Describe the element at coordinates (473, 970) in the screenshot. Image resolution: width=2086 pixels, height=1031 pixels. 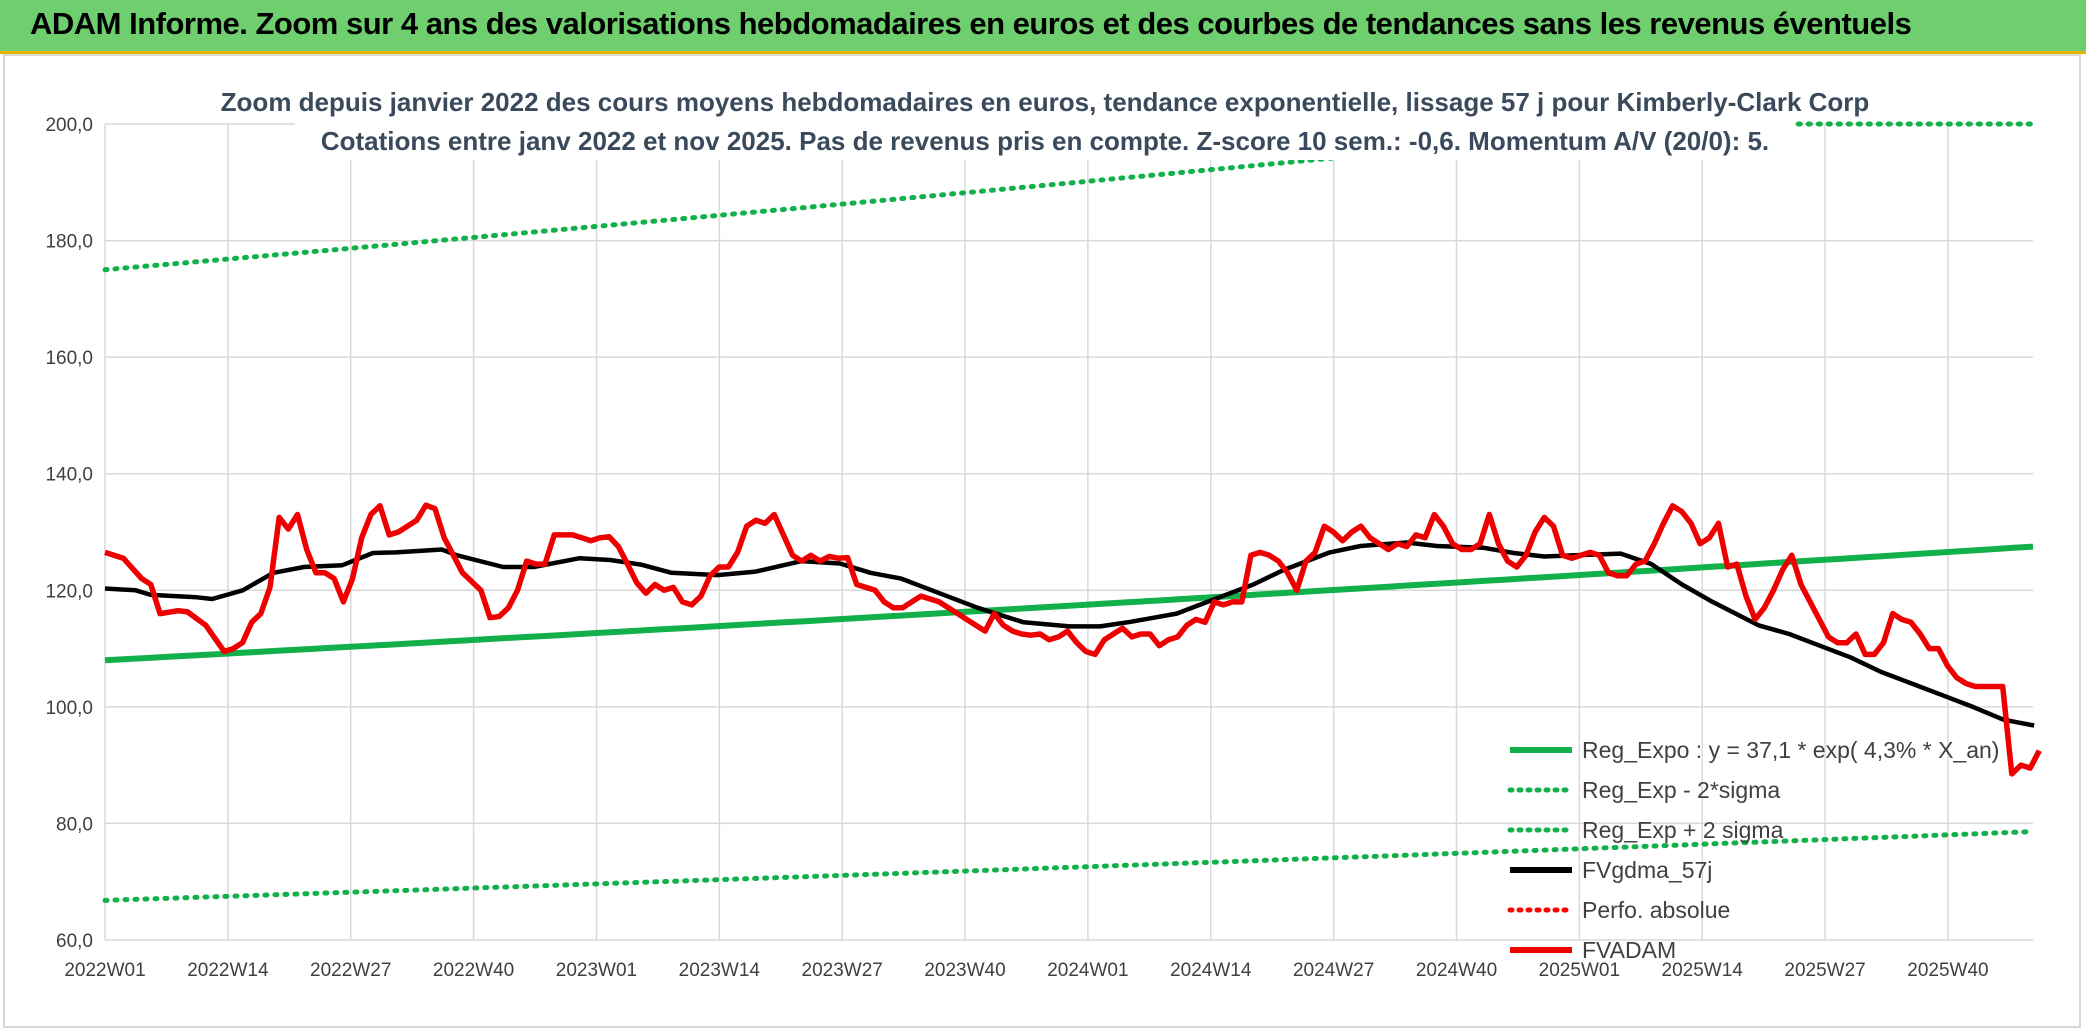
I see `x-tick-label: 2022W40` at that location.